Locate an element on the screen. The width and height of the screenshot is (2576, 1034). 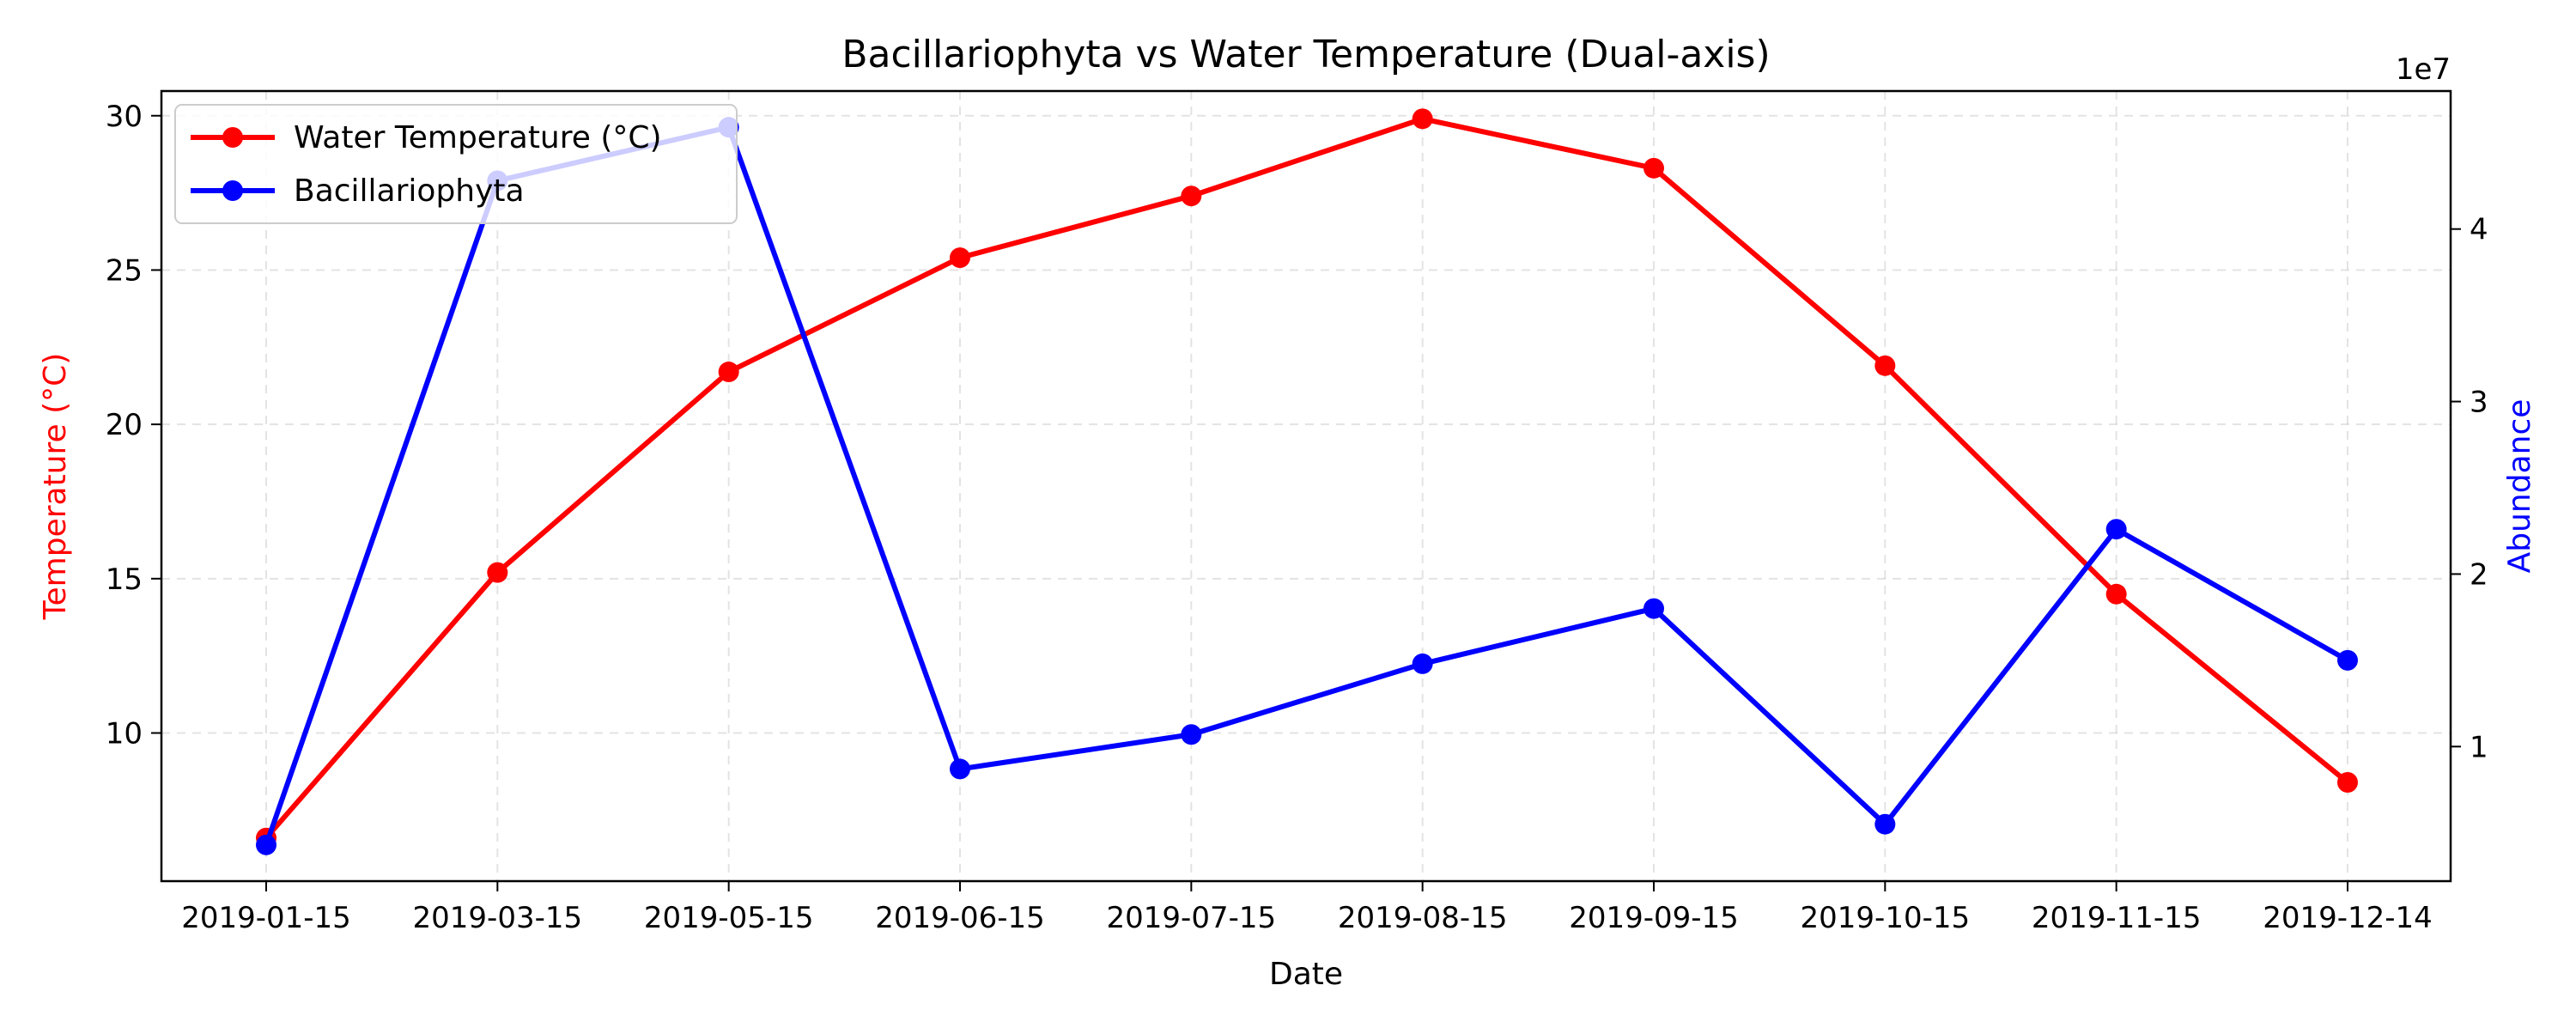
left-y-tick-label: 20 is located at coordinates (124, 425).